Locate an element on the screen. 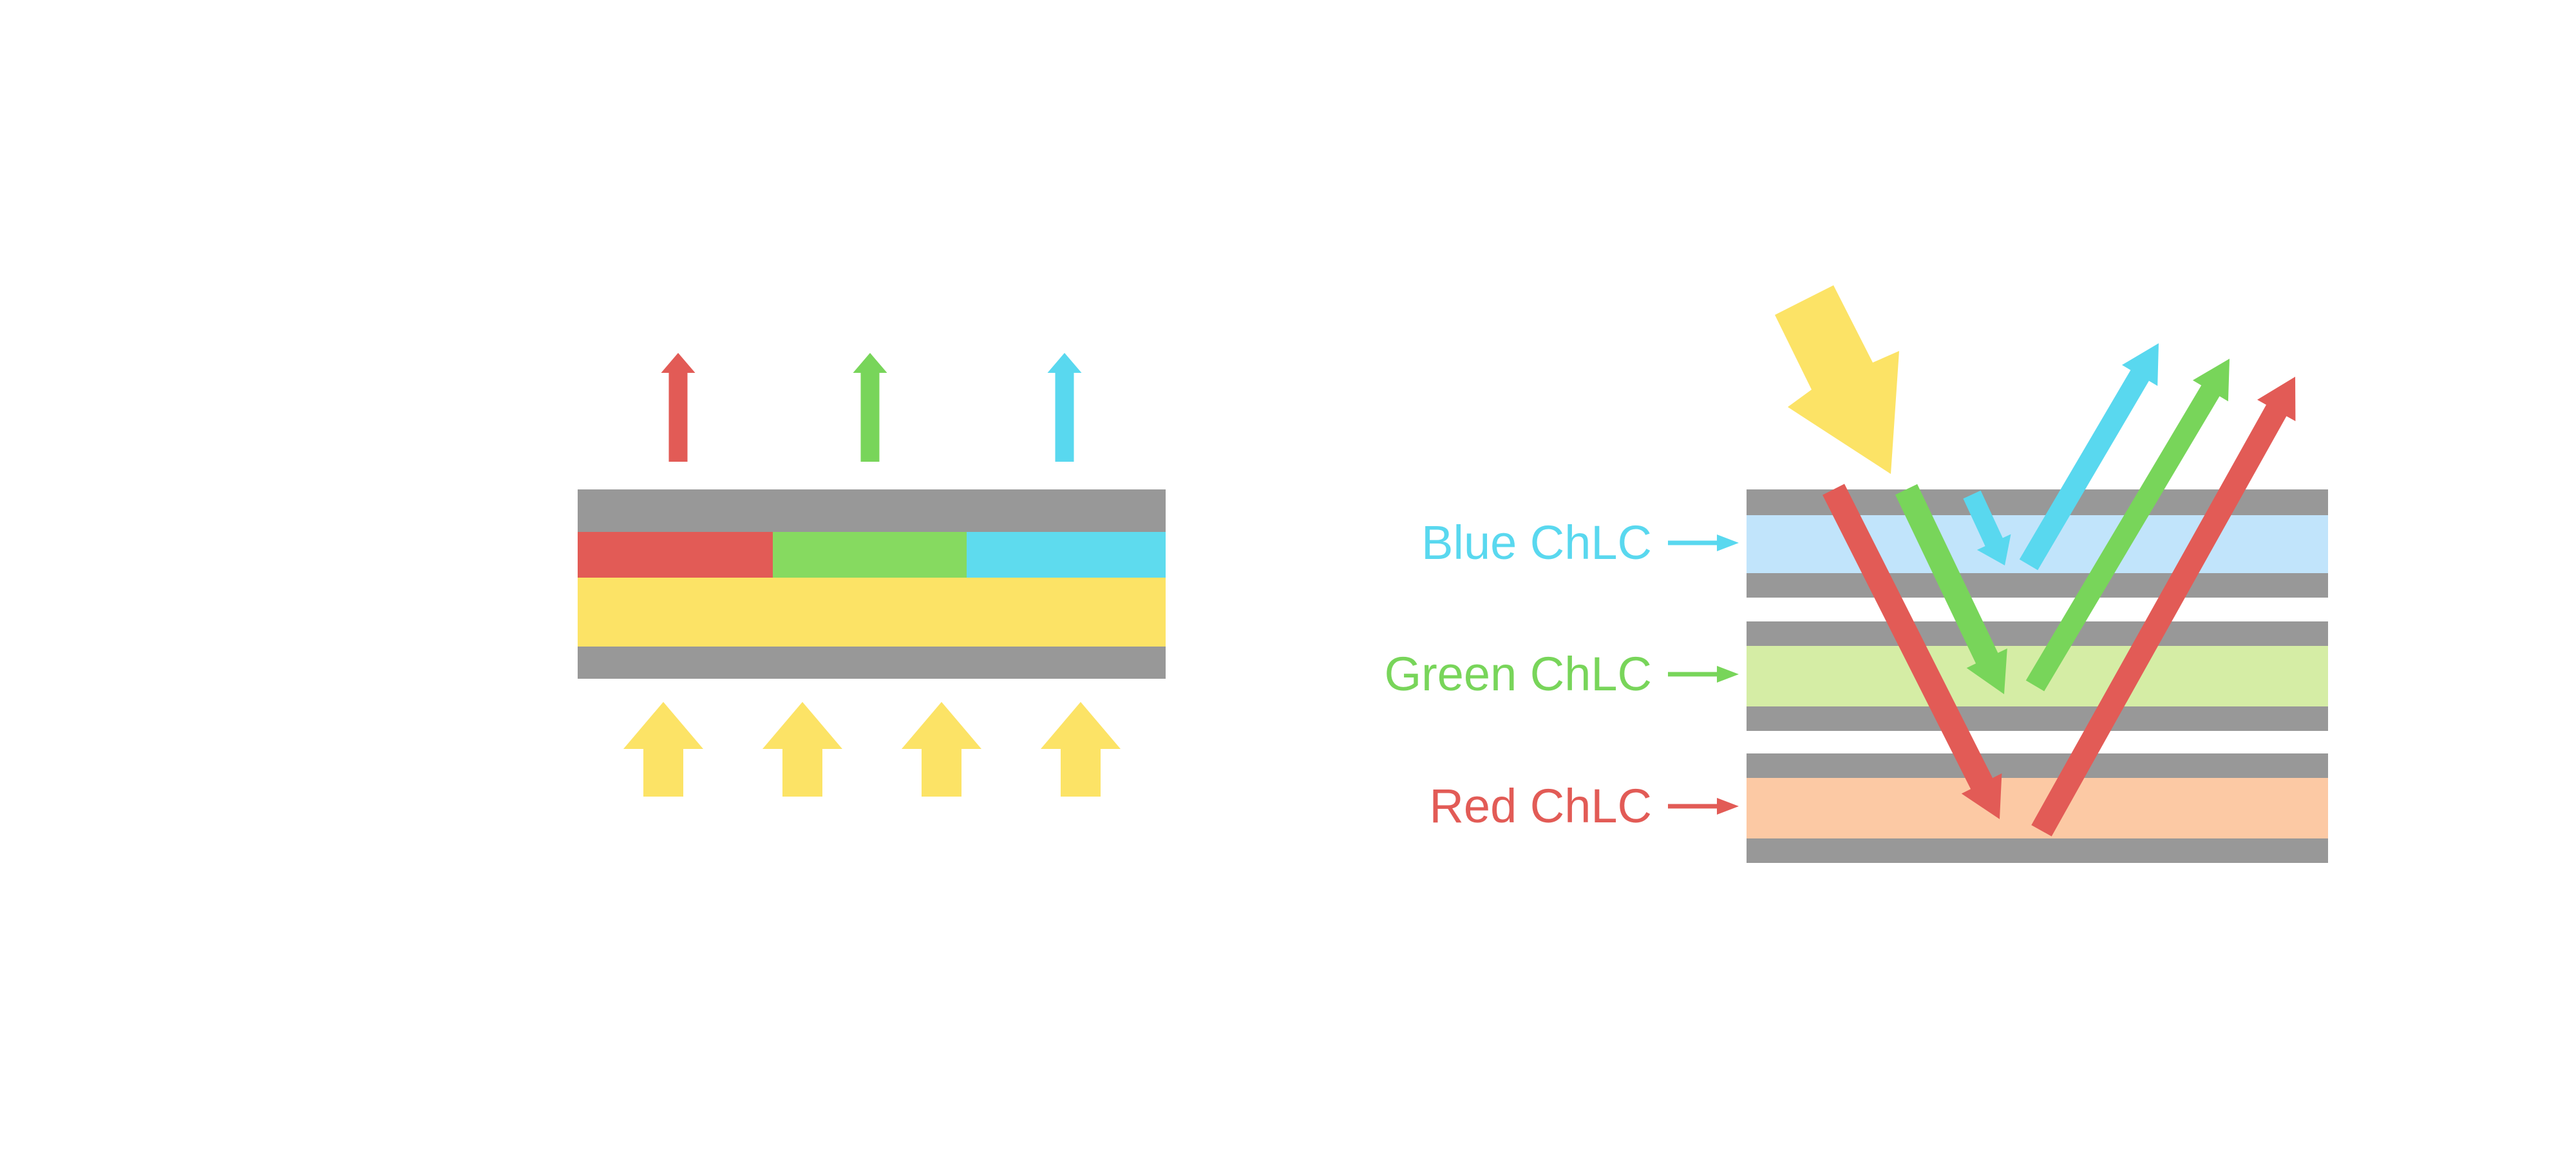 The image size is (2576, 1154). red-reflected-up-arrow is located at coordinates (2163, 607).